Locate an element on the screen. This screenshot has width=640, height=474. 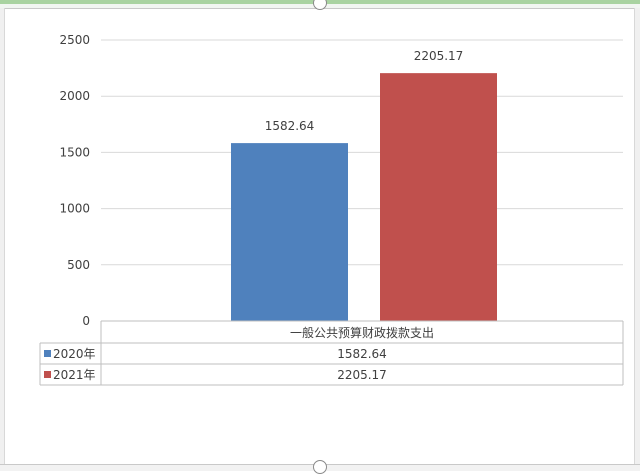
data-label: 2205.17 is located at coordinates (439, 56).